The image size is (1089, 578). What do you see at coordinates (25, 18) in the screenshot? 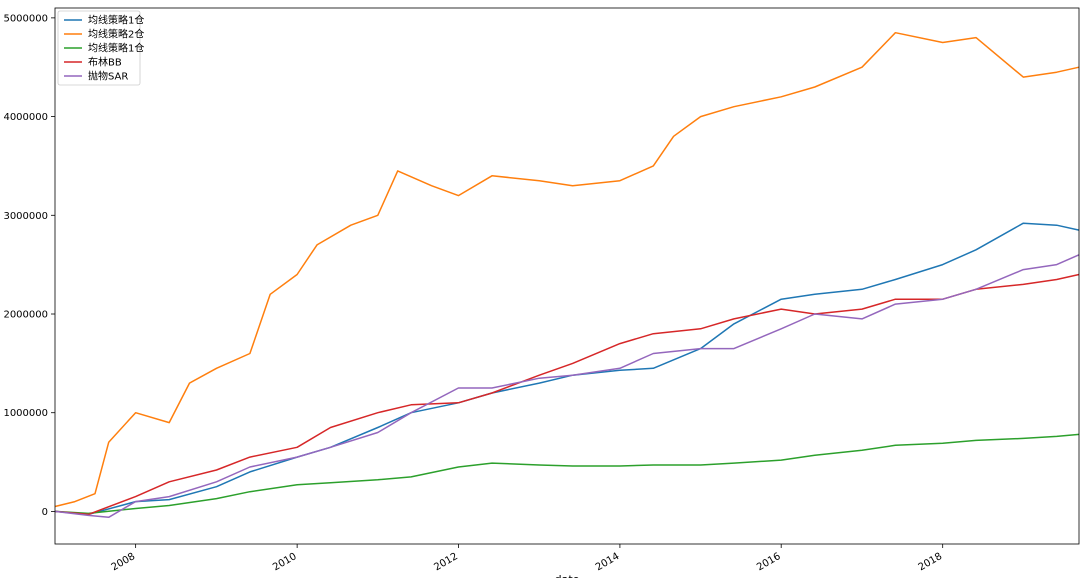
I see `y-tick-label: 5000000` at bounding box center [25, 18].